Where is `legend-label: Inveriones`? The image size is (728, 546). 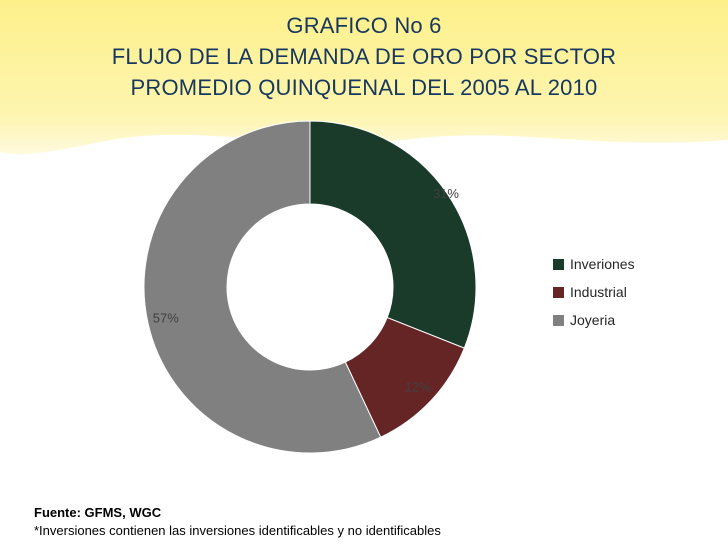
legend-label: Inveriones is located at coordinates (602, 264).